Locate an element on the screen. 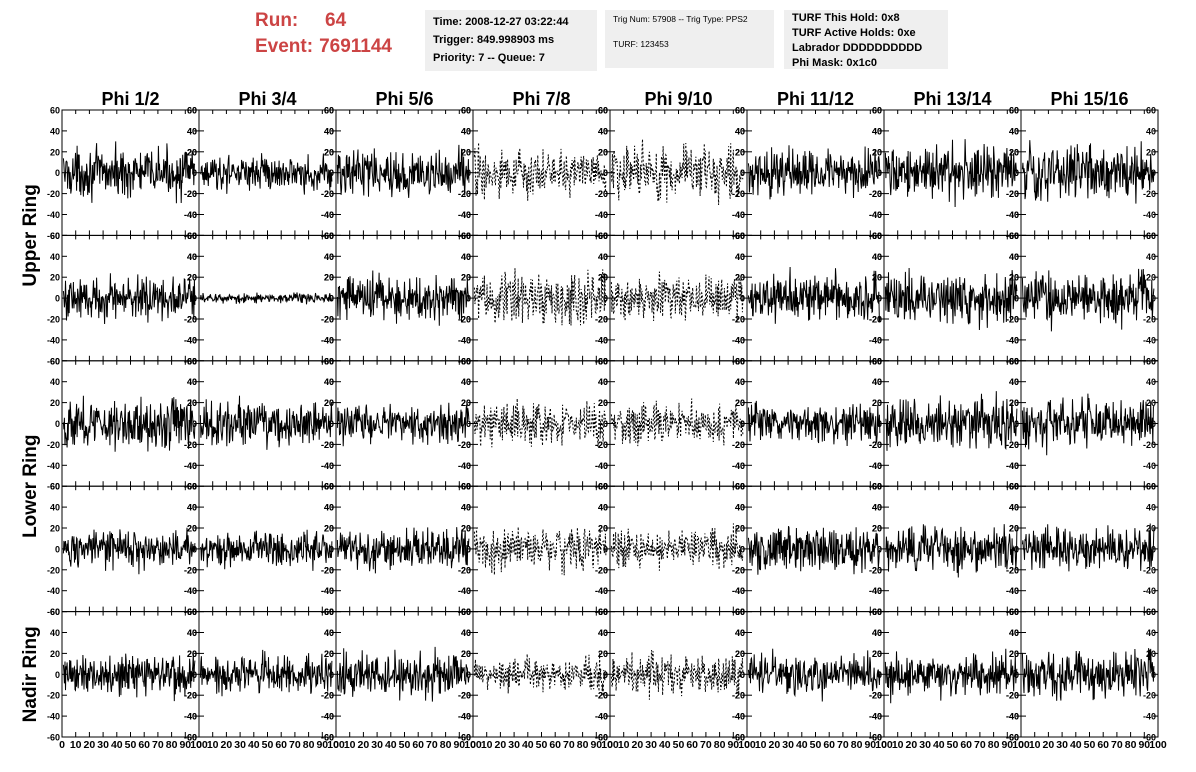 Image resolution: width=1196 pixels, height=772 pixels. x-tick-label: 60 is located at coordinates (281, 745).